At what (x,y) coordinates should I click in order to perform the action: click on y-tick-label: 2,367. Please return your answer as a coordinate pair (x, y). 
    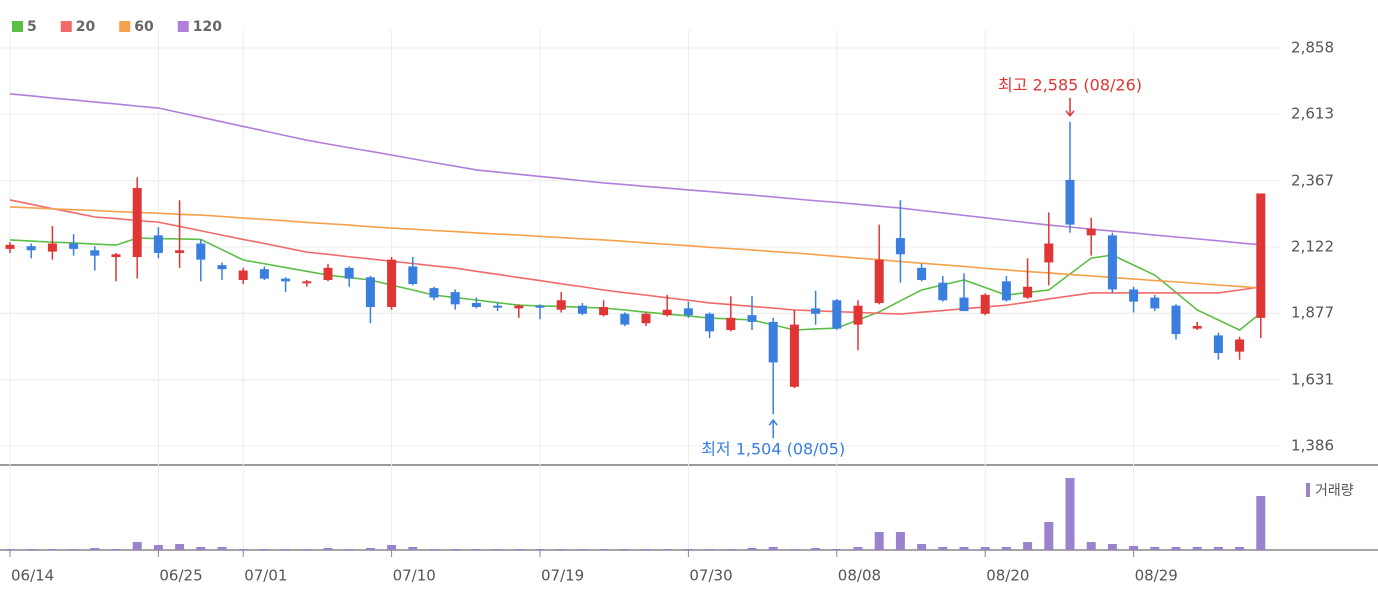
    Looking at the image, I should click on (1312, 180).